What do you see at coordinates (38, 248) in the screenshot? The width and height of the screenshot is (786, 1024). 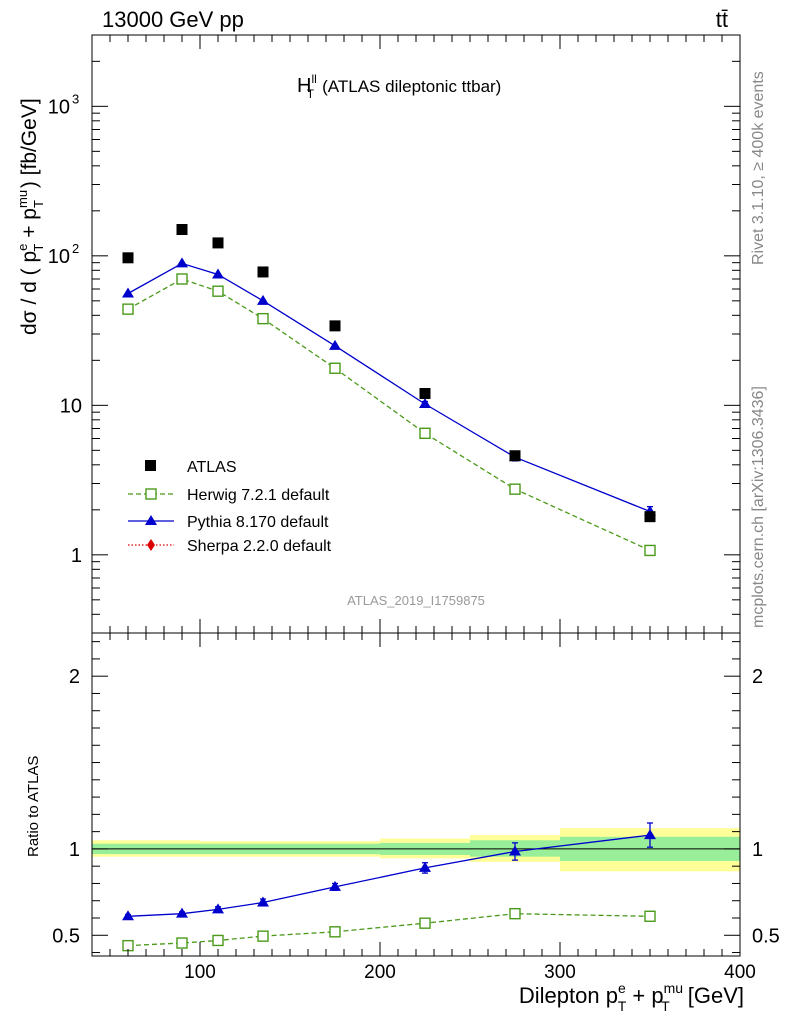 I see `main-ylabel-p2: T` at bounding box center [38, 248].